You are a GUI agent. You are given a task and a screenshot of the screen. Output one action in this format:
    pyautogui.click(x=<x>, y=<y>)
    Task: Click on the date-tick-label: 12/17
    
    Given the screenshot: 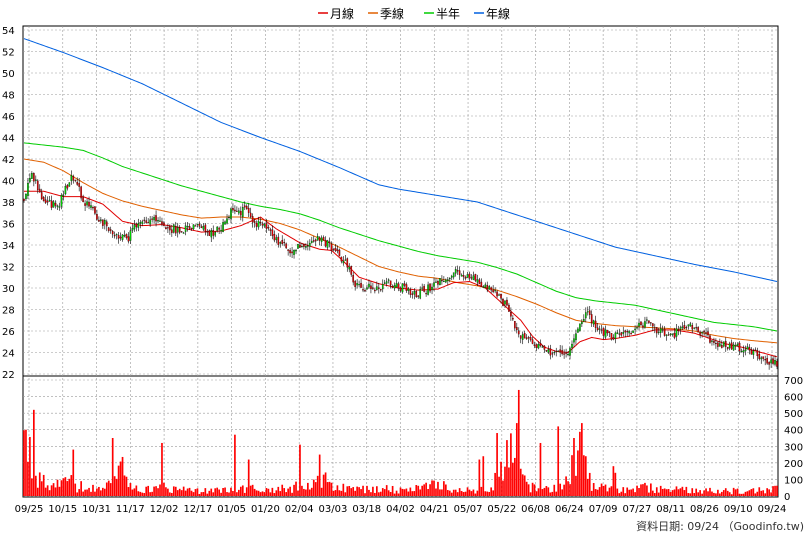 What is the action you would take?
    pyautogui.click(x=197, y=509)
    